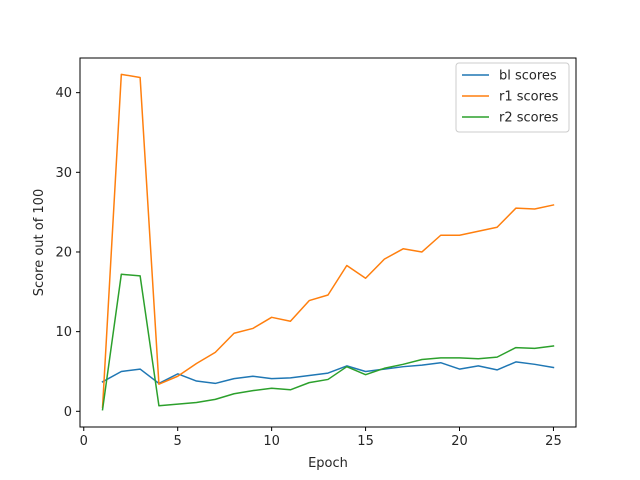 This screenshot has width=640, height=480. I want to click on x-axis-label: Epoch, so click(328, 463).